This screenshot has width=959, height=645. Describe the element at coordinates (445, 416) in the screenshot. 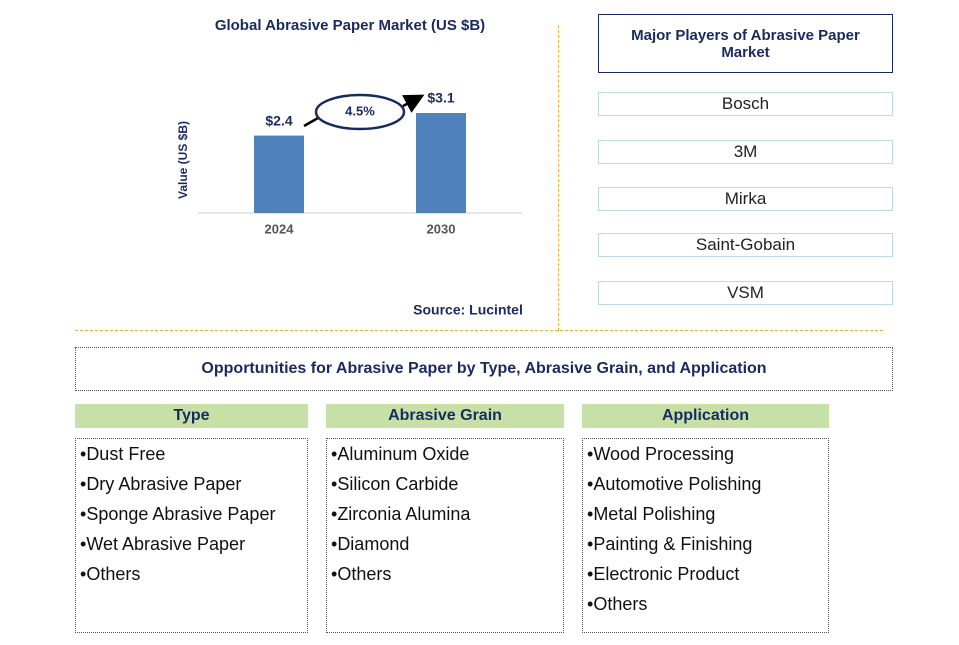

I see `column-header: Abrasive Grain` at that location.